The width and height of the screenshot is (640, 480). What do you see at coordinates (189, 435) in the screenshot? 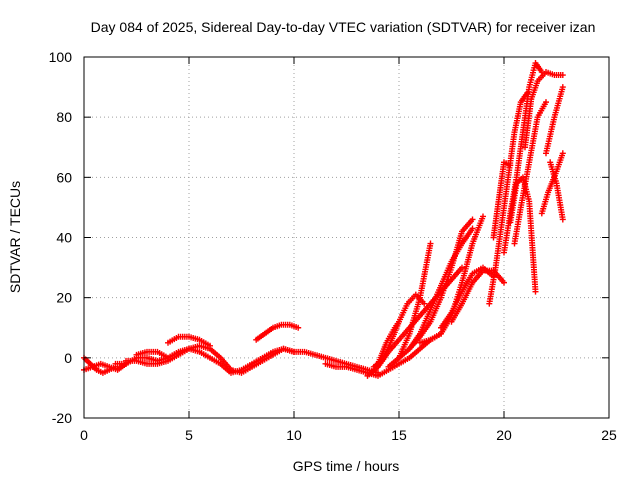
I see `x-tick-label: 5` at bounding box center [189, 435].